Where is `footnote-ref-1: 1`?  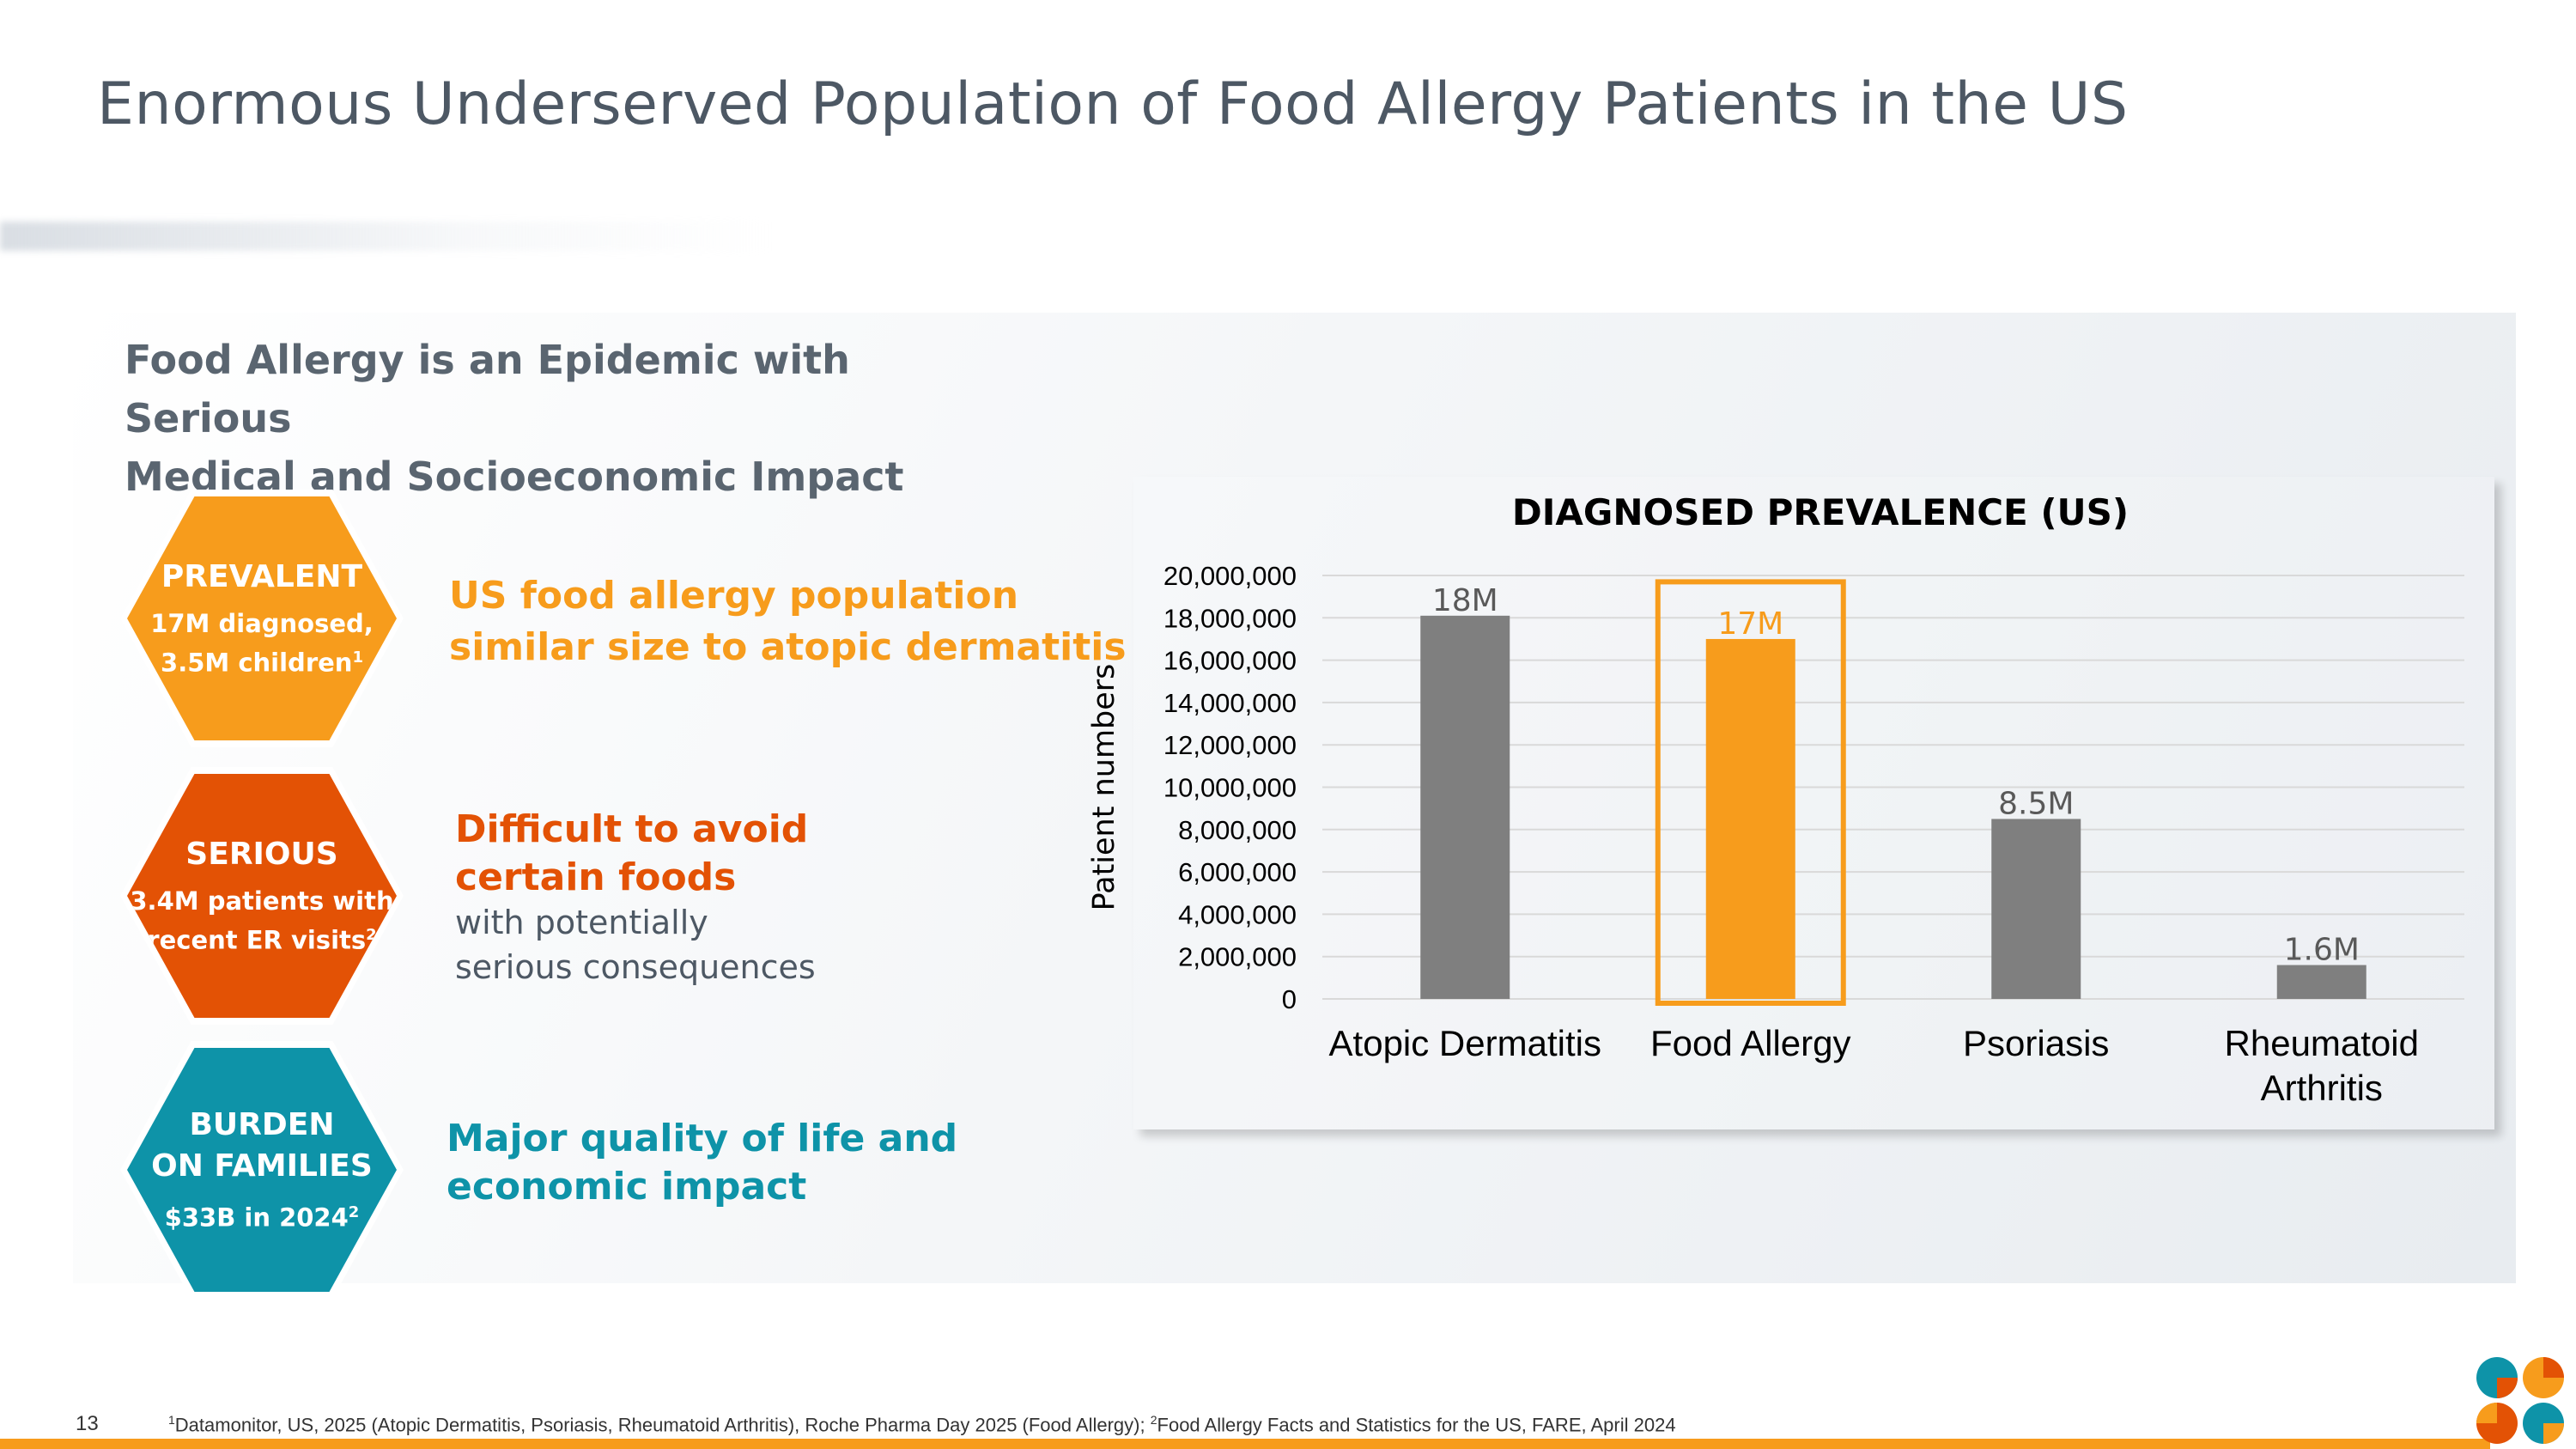
footnote-ref-1: 1 is located at coordinates (357, 657).